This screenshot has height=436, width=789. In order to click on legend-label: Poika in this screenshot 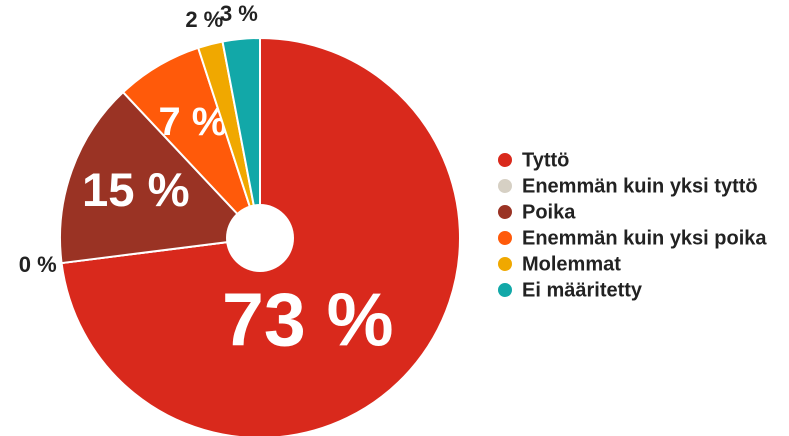, I will do `click(549, 212)`.